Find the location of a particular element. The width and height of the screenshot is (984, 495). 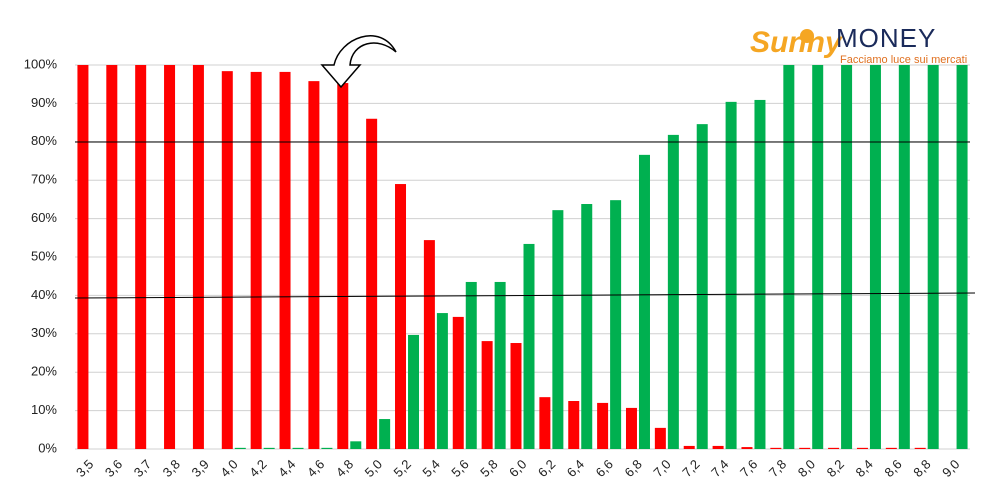

logo-tagline: Facciamo luce sui mercati is located at coordinates (903, 60).